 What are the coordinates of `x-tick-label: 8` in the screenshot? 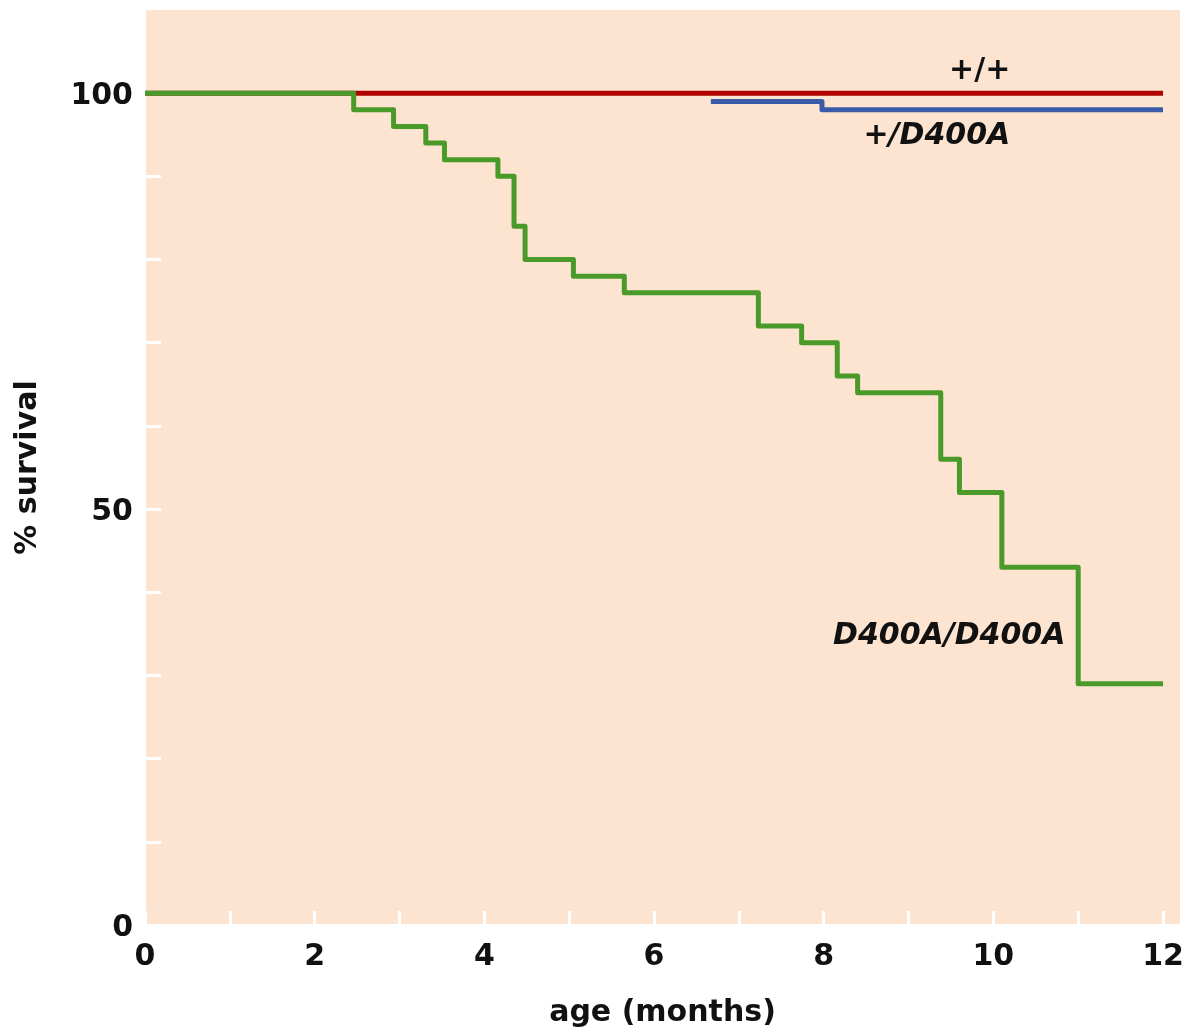 It's located at (824, 954).